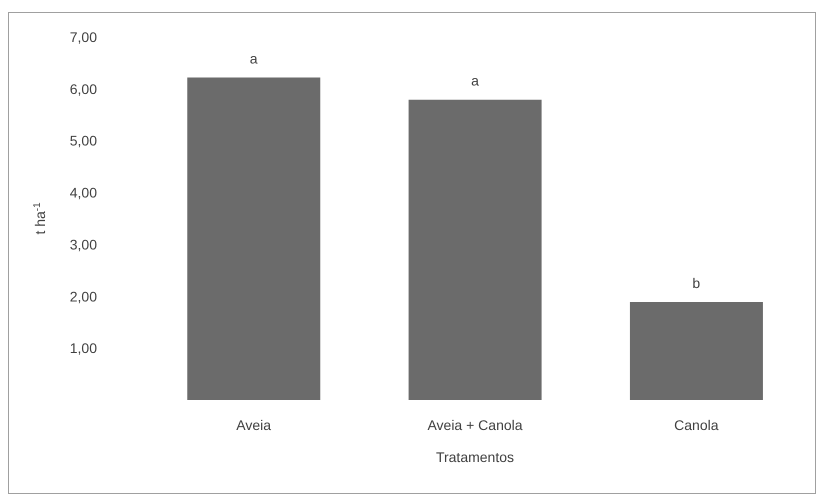  What do you see at coordinates (84, 244) in the screenshot?
I see `y-tick-label: 3,00` at bounding box center [84, 244].